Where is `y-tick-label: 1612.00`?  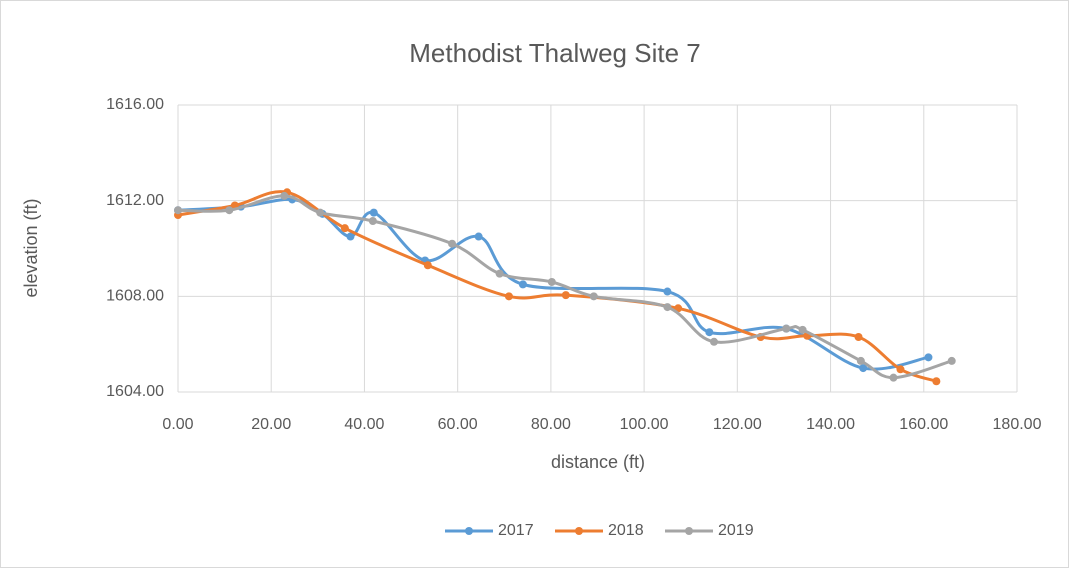
y-tick-label: 1612.00 is located at coordinates (135, 200).